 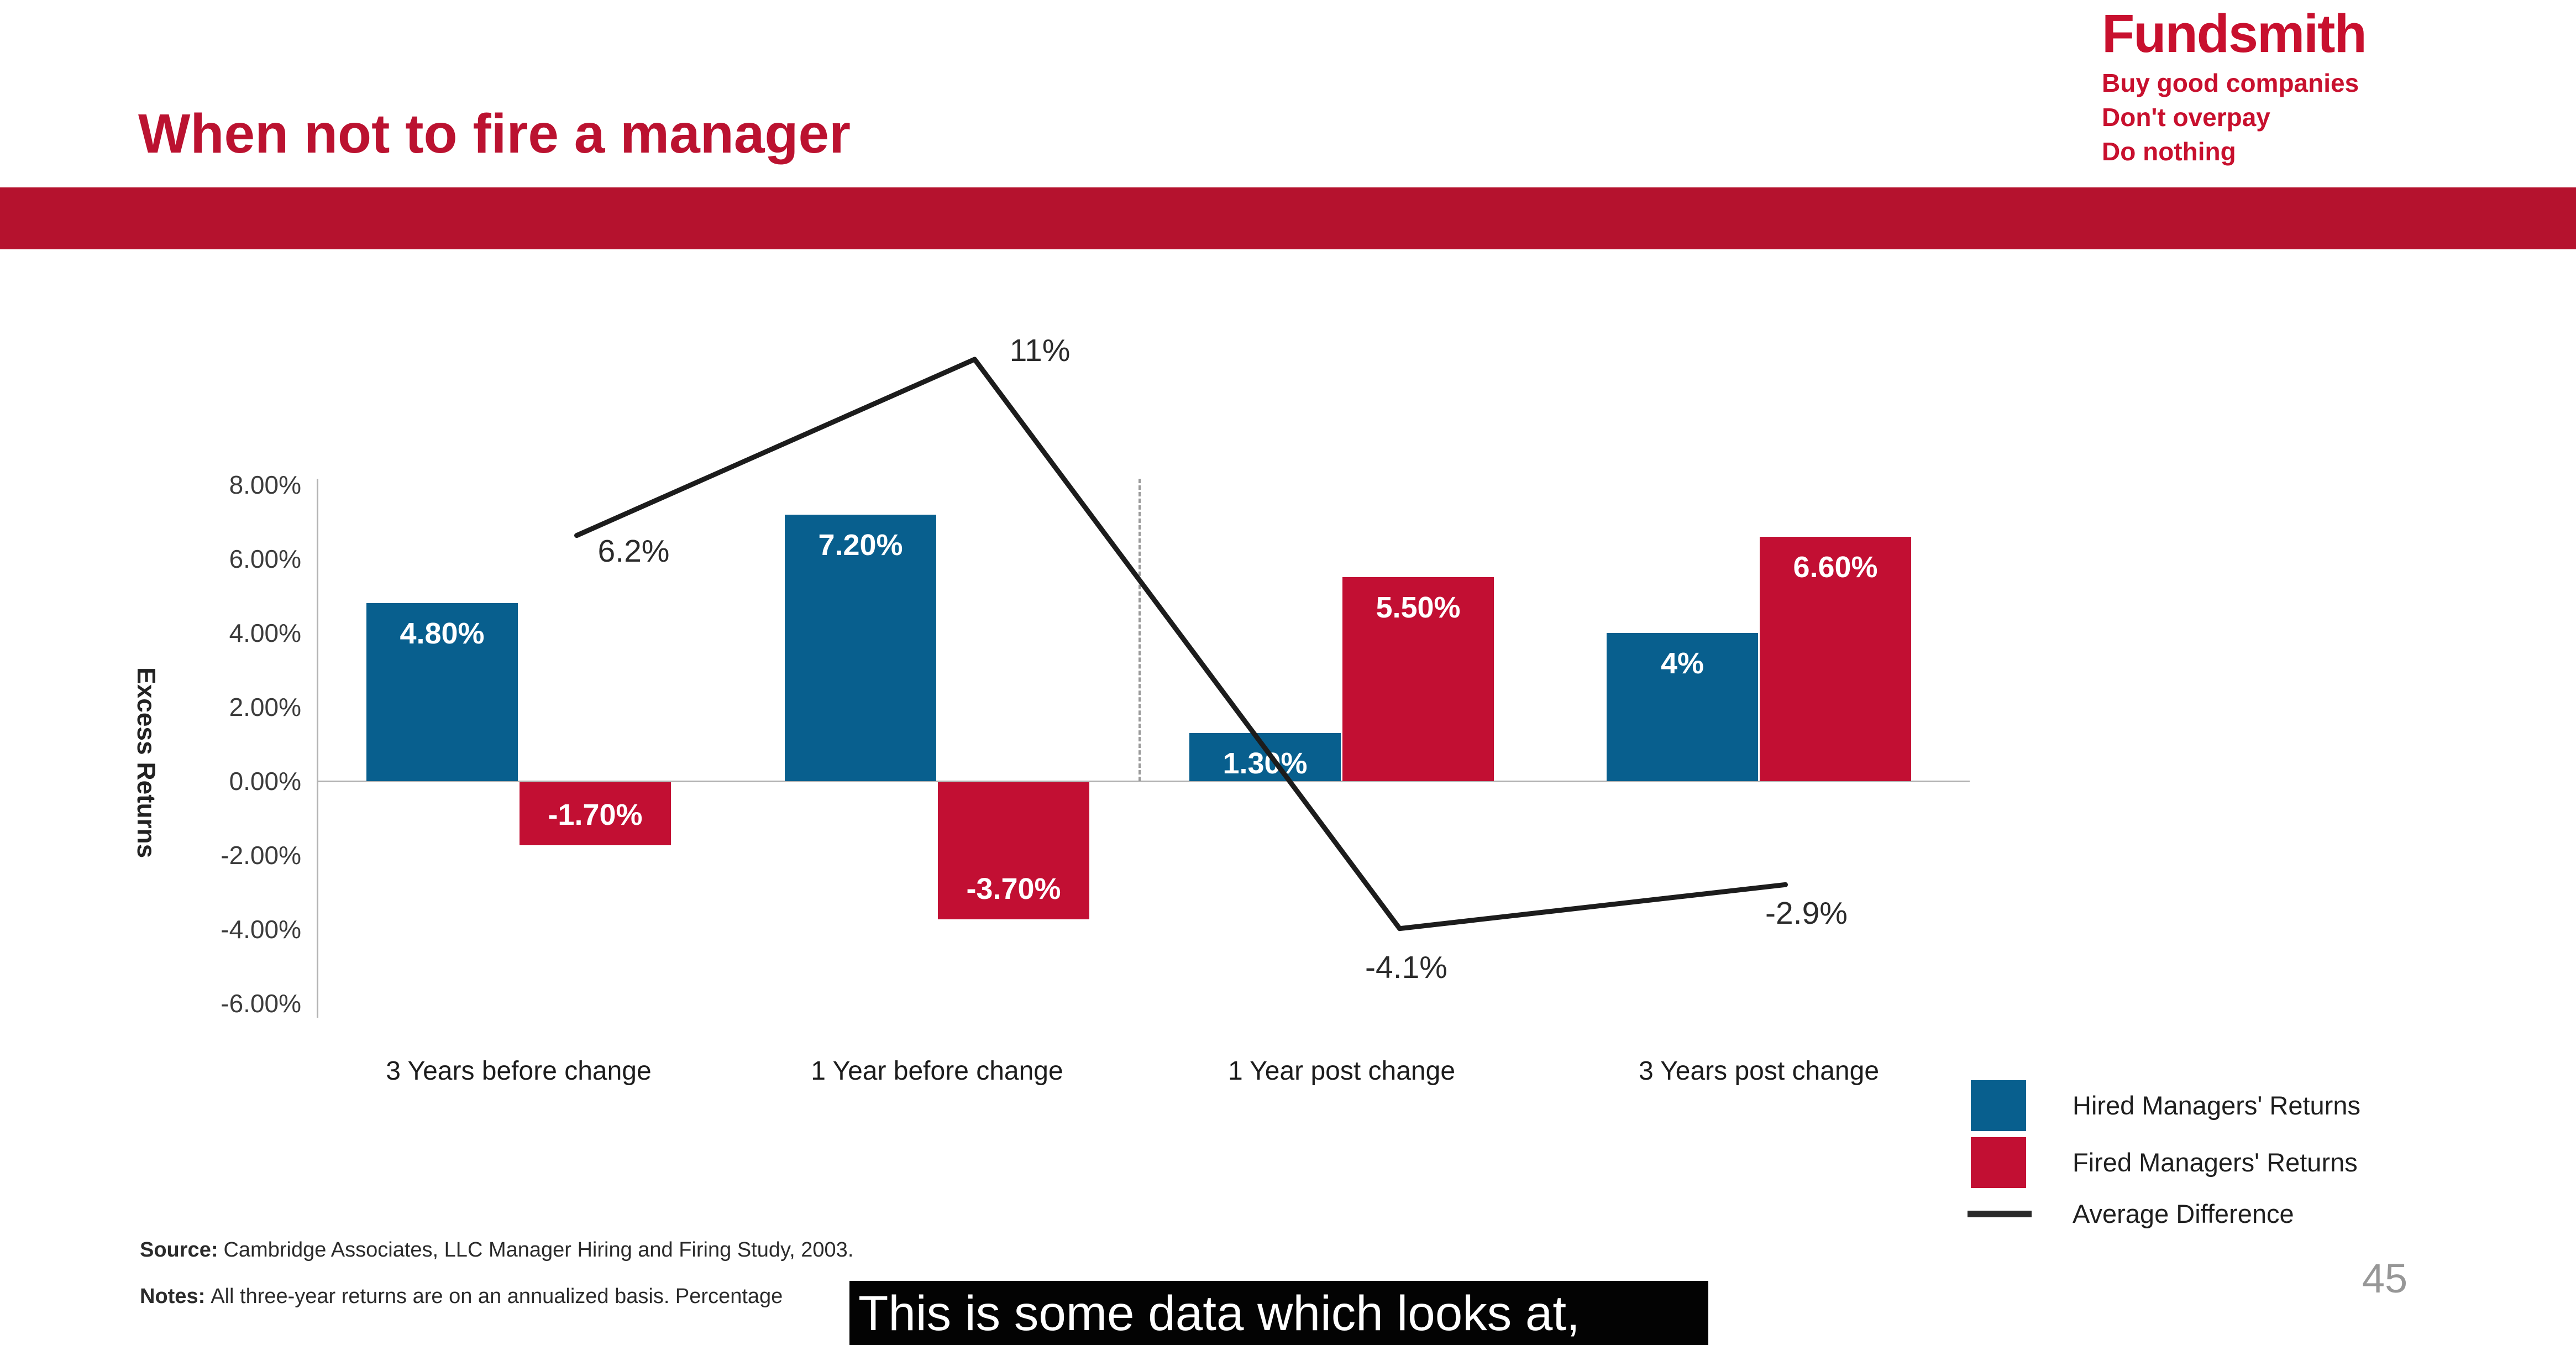 I want to click on bar-value-label: -1.70%, so click(x=595, y=814).